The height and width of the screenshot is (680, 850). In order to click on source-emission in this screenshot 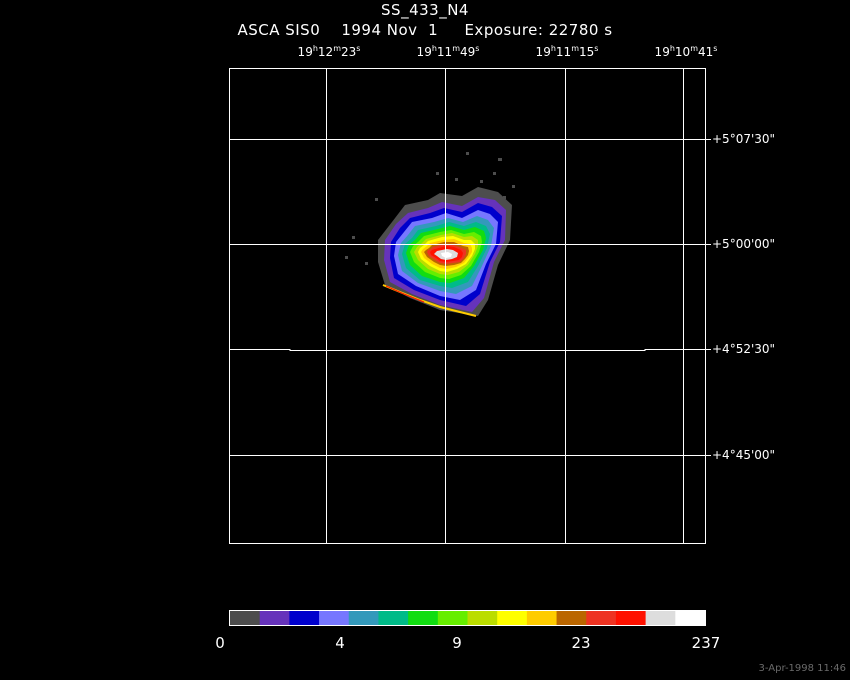, I will do `click(430, 234)`.